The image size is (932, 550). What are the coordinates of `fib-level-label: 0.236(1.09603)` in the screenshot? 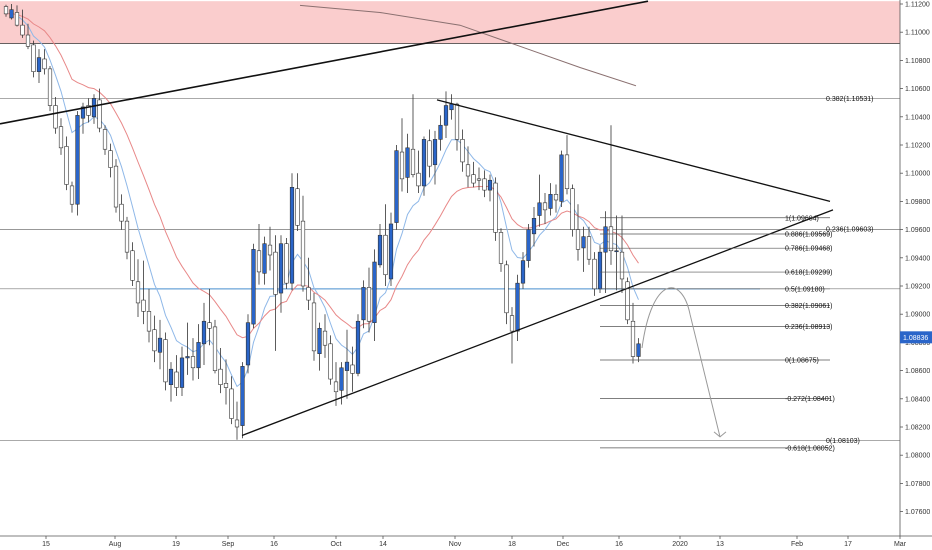 It's located at (849, 230).